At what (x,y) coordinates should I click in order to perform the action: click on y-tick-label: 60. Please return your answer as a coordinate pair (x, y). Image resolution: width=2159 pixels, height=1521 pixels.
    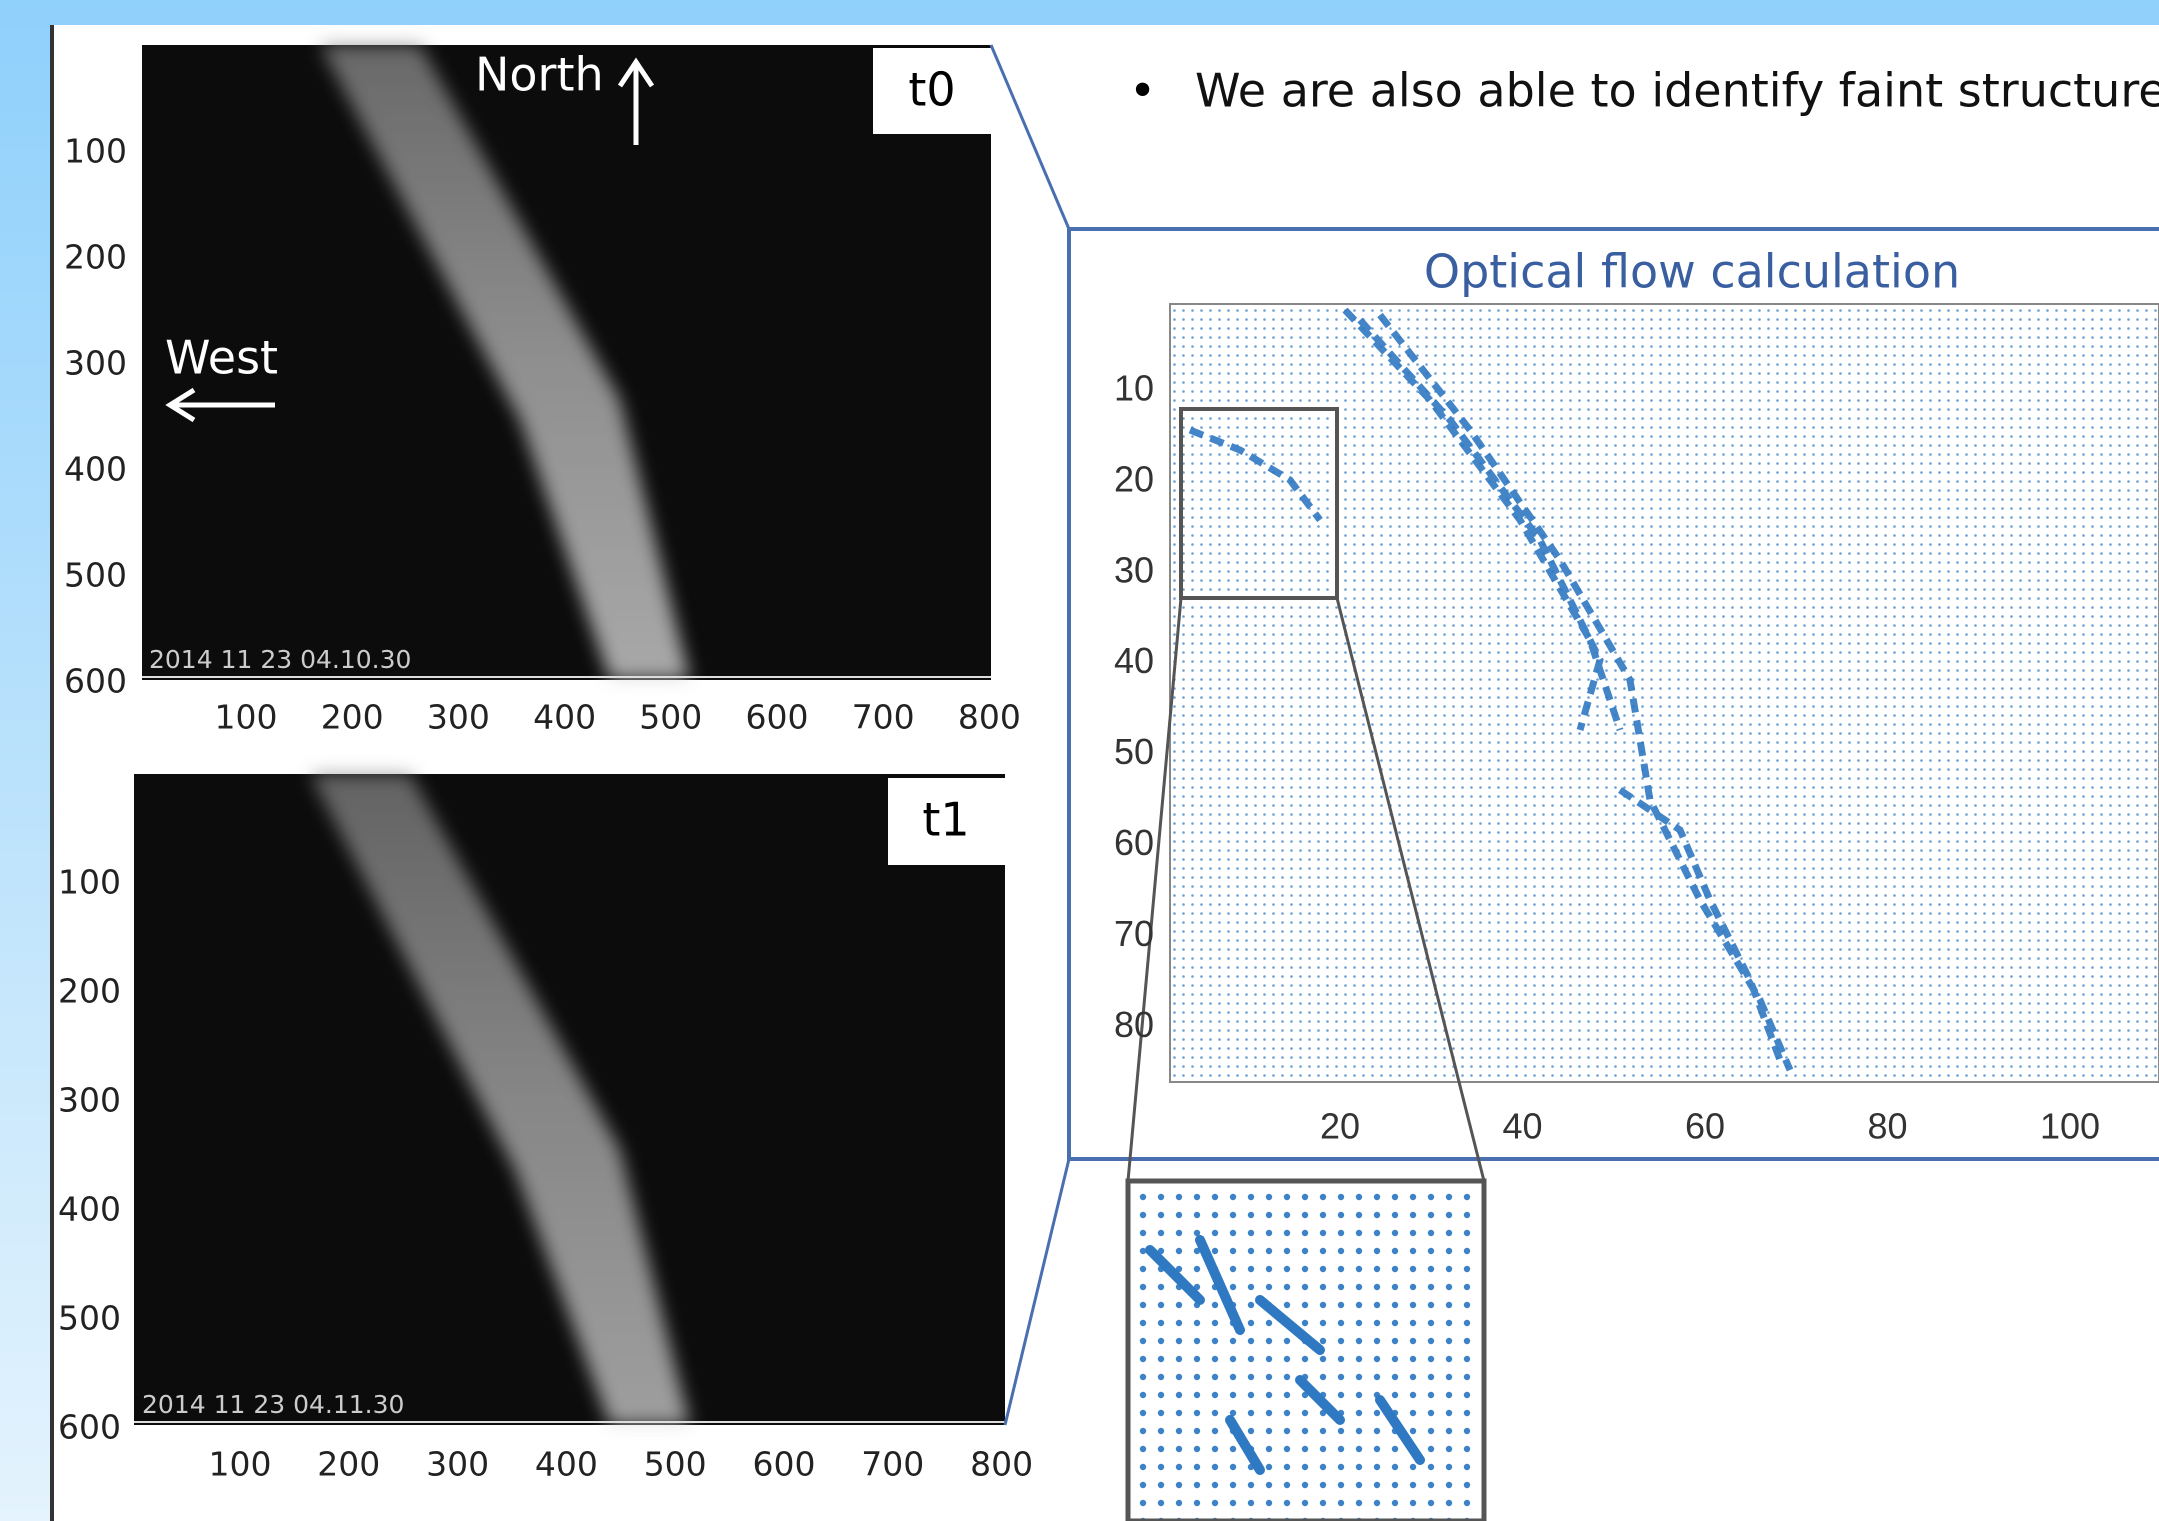
    Looking at the image, I should click on (1134, 842).